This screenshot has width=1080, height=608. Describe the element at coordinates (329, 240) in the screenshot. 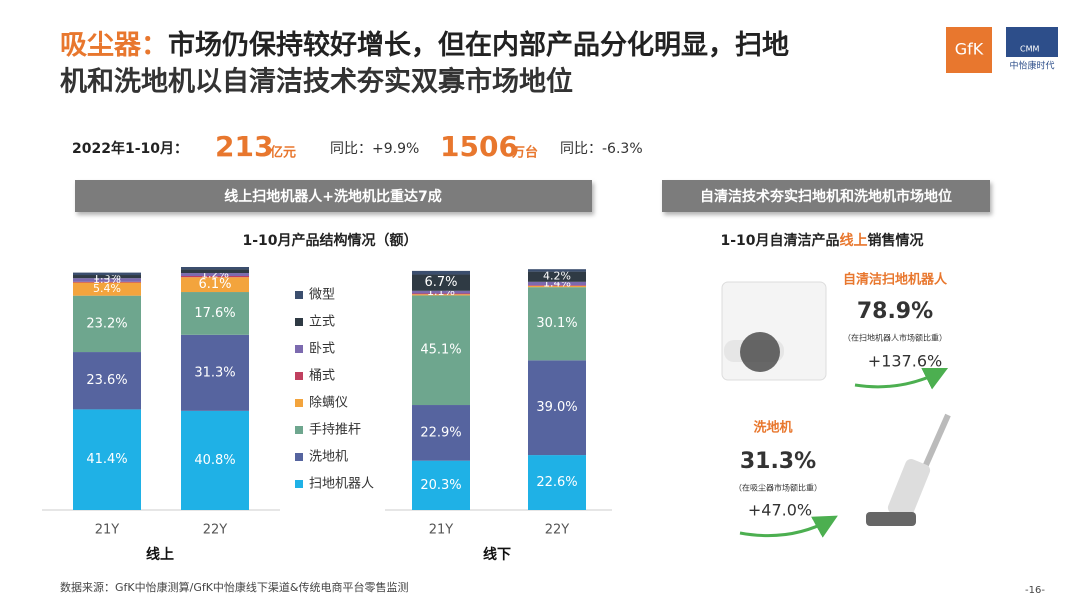

I see `chart-subtitle: 1-10月产品结构情况（额）` at that location.